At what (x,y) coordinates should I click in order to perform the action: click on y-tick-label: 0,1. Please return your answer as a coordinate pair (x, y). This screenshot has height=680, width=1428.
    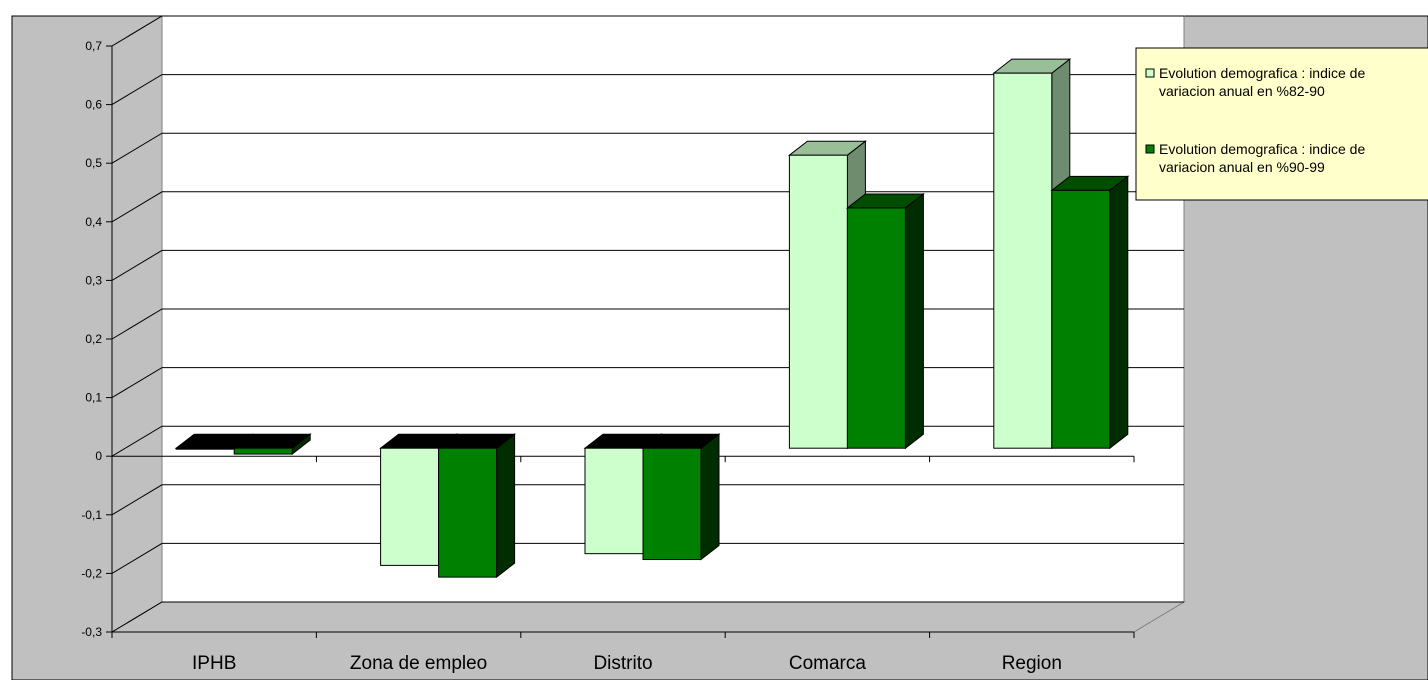
    Looking at the image, I should click on (93, 398).